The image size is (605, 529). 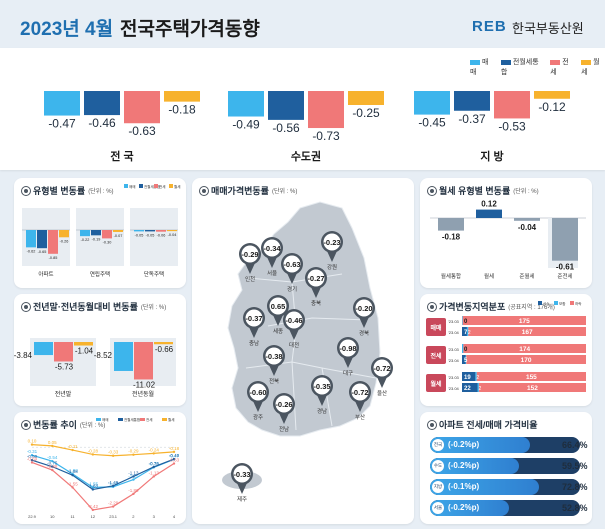 I want to click on legend-item: 전세, so click(x=559, y=67).